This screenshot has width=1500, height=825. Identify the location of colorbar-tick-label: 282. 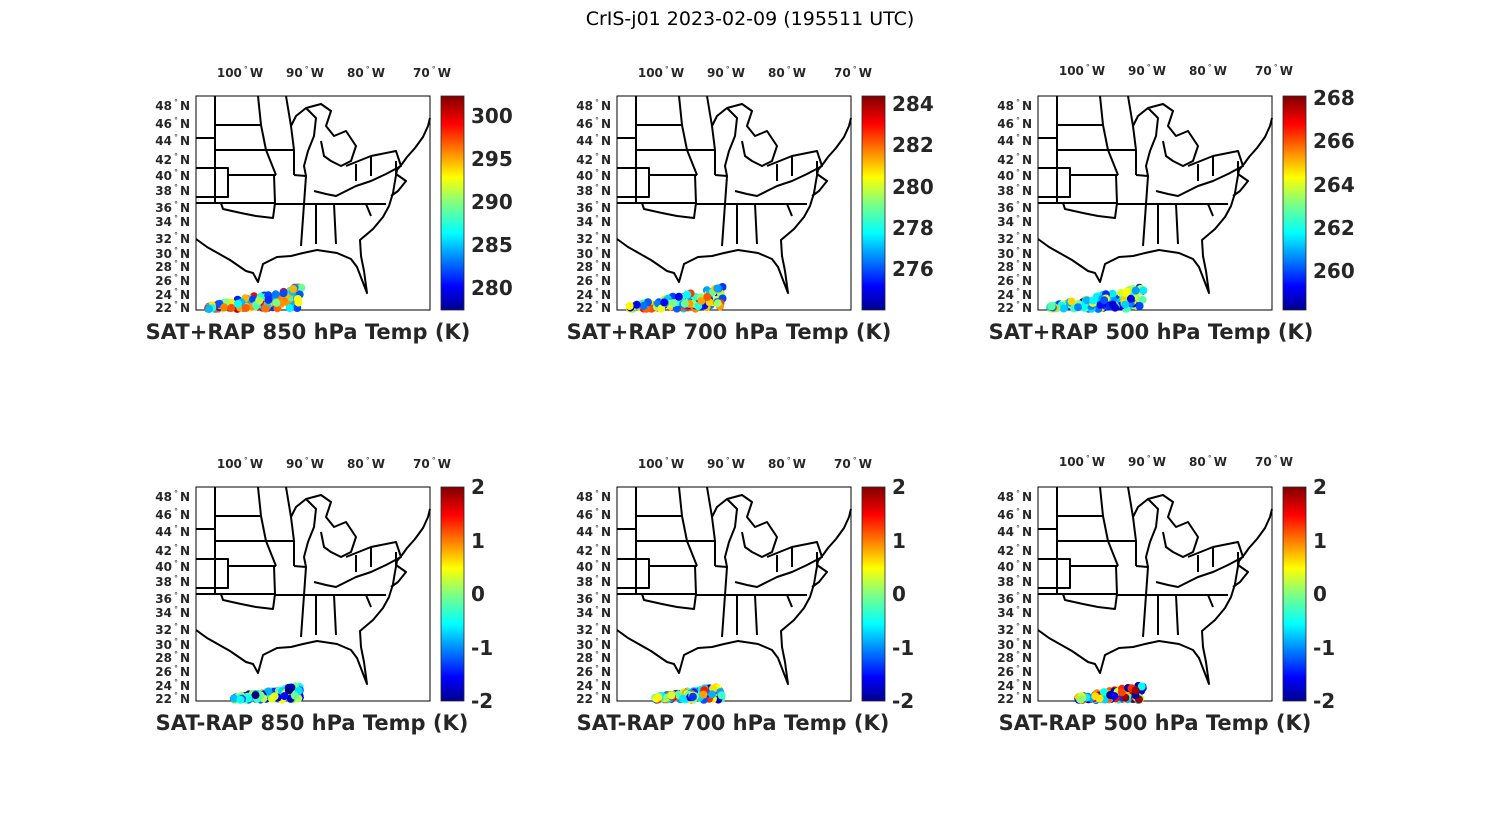
(913, 145).